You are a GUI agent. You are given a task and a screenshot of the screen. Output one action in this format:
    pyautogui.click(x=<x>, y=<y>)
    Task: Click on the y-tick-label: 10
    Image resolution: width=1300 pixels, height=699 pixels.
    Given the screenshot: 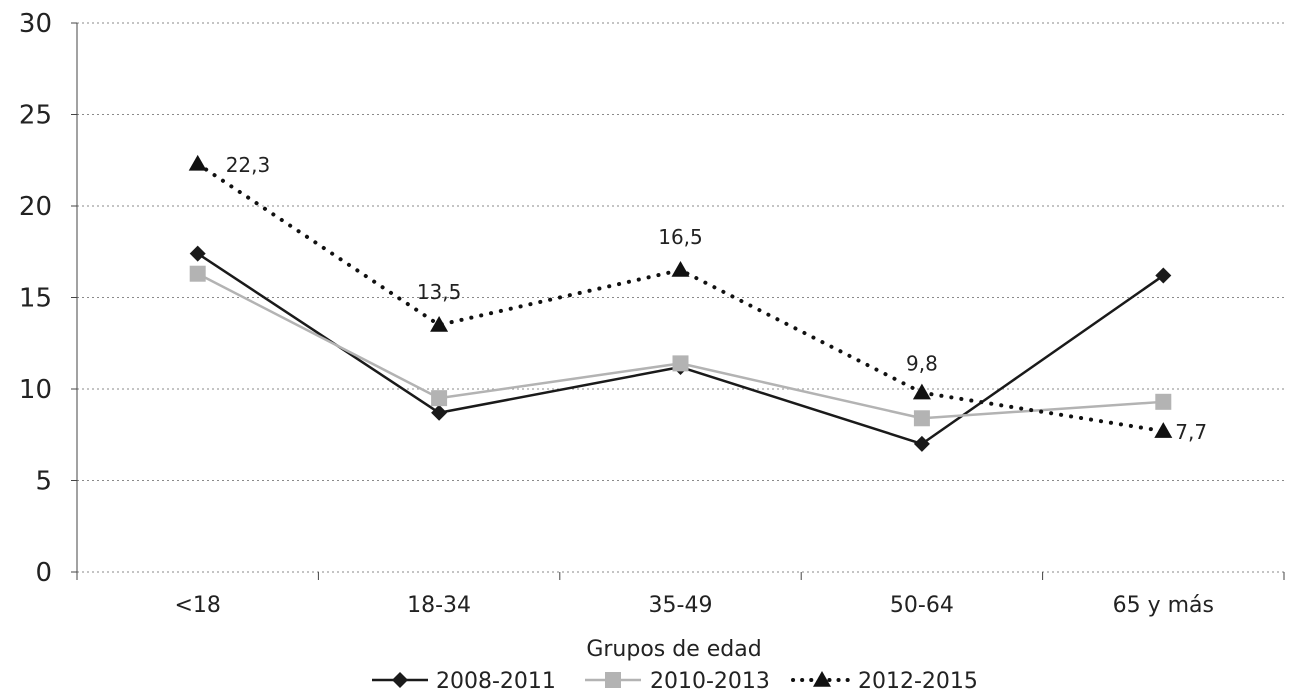 What is the action you would take?
    pyautogui.click(x=35, y=390)
    